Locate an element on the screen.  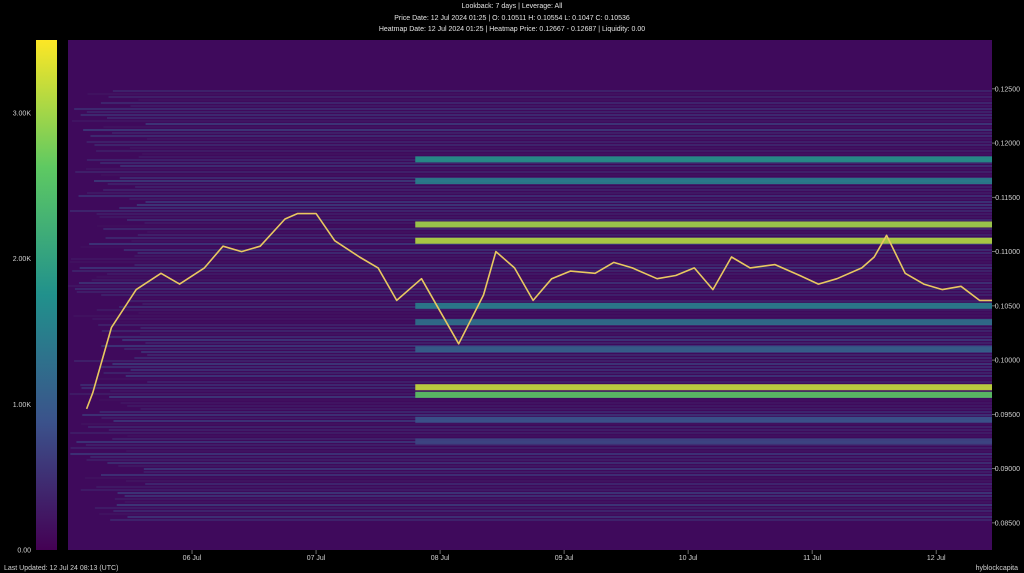
y-tick-label: 0.09500 is located at coordinates (1007, 415).